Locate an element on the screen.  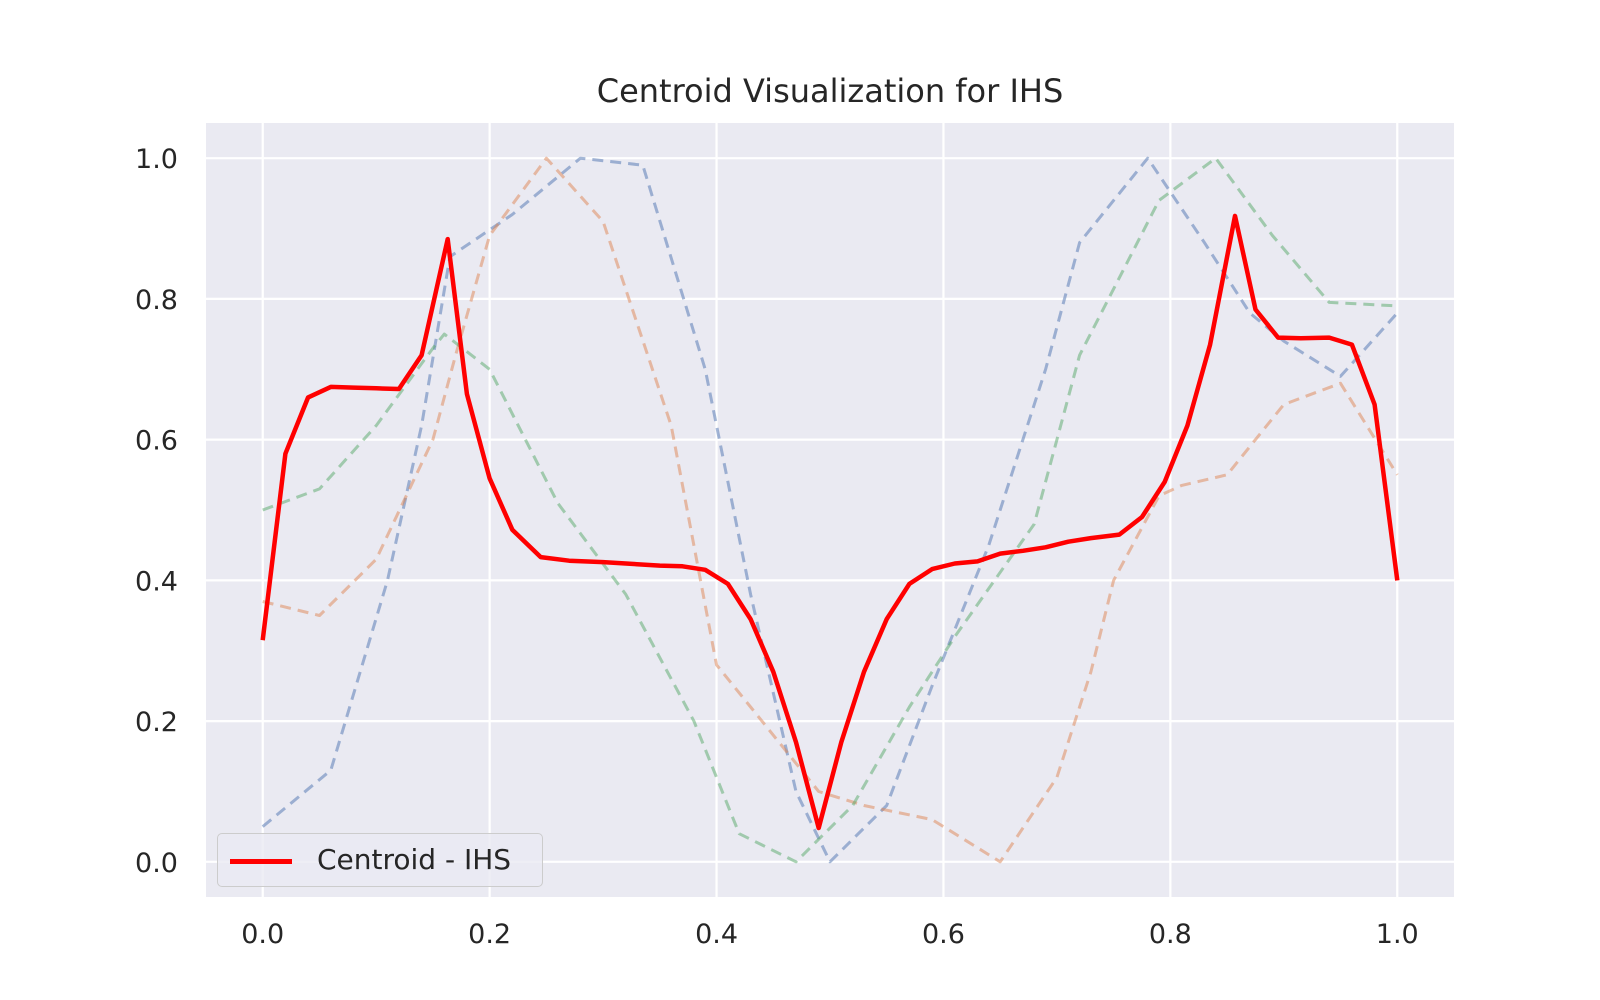
y-tick-label: 0.6 is located at coordinates (156, 441).